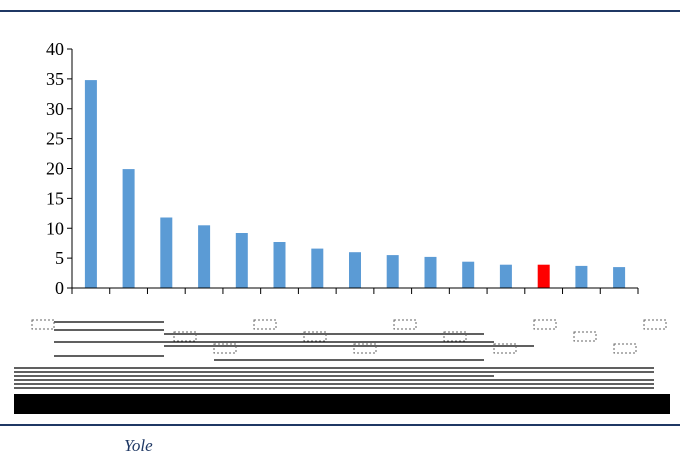 The height and width of the screenshot is (466, 680). What do you see at coordinates (55, 79) in the screenshot?
I see `y-tick-label: 35` at bounding box center [55, 79].